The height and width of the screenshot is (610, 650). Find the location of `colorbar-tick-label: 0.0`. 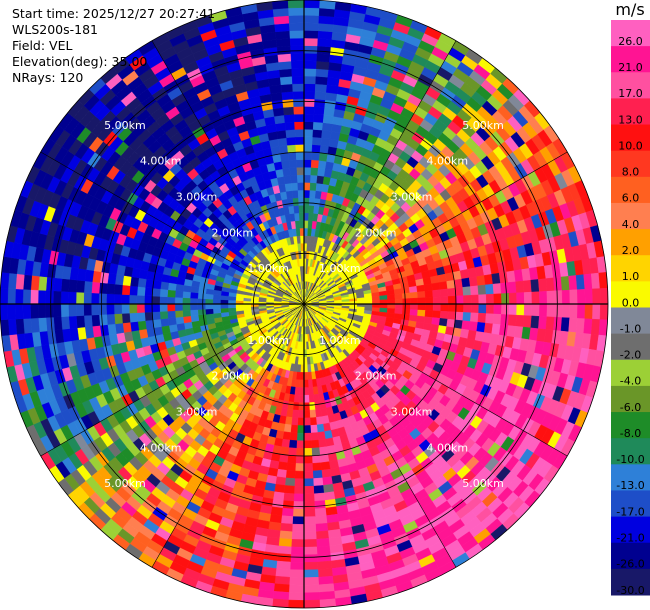

colorbar-tick-label: 0.0 is located at coordinates (631, 302).